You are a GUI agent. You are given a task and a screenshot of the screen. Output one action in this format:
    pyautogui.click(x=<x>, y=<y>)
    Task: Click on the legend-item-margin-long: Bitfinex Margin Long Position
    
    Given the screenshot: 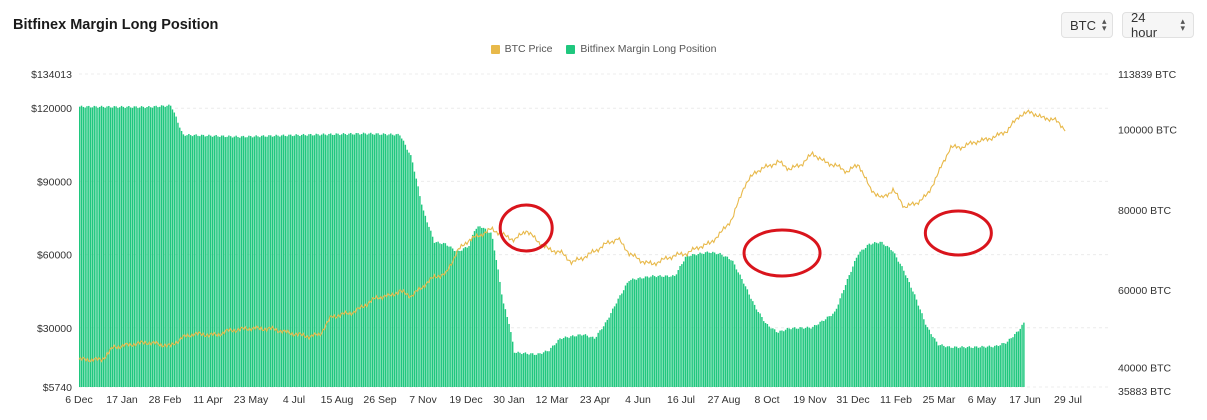 What is the action you would take?
    pyautogui.click(x=641, y=49)
    